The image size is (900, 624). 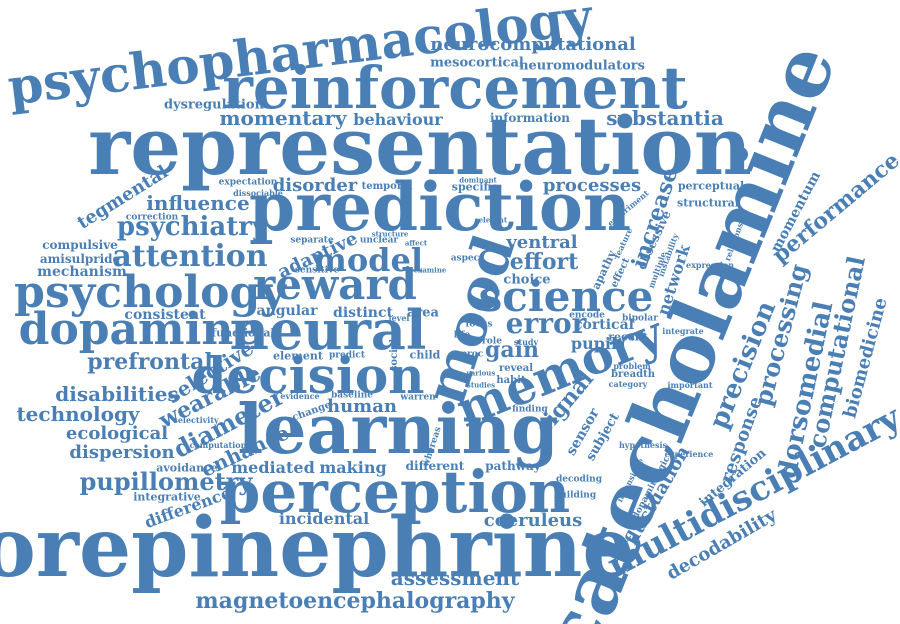 I want to click on word-cortical: cortical, so click(x=604, y=325).